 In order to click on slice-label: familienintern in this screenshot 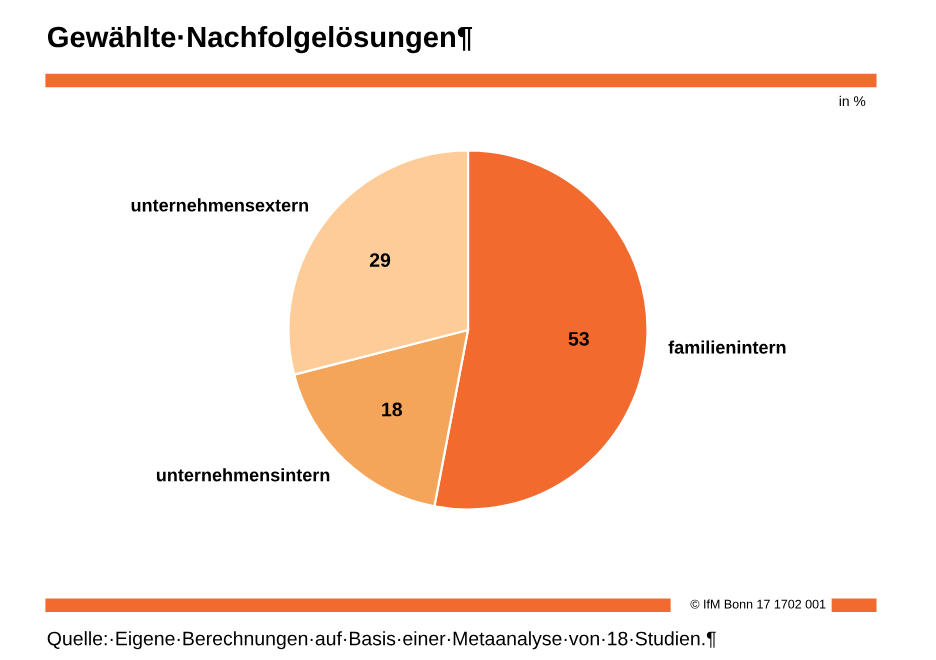, I will do `click(727, 347)`.